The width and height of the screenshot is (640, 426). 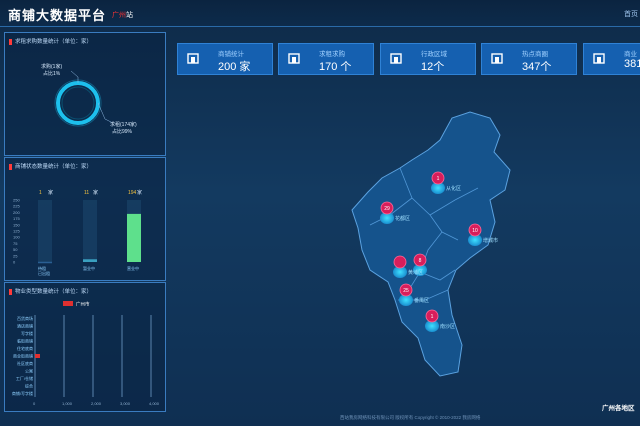 What do you see at coordinates (50, 166) in the screenshot?
I see `panel-title: 商铺状态数量统计（单位：家）` at bounding box center [50, 166].